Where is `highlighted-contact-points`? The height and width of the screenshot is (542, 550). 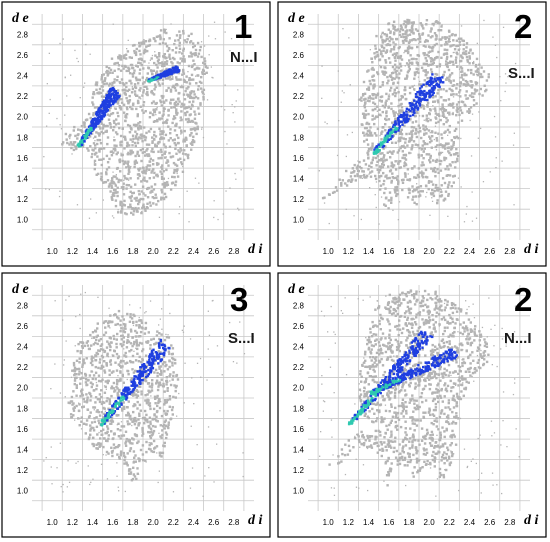 highlighted-contact-points is located at coordinates (408, 114).